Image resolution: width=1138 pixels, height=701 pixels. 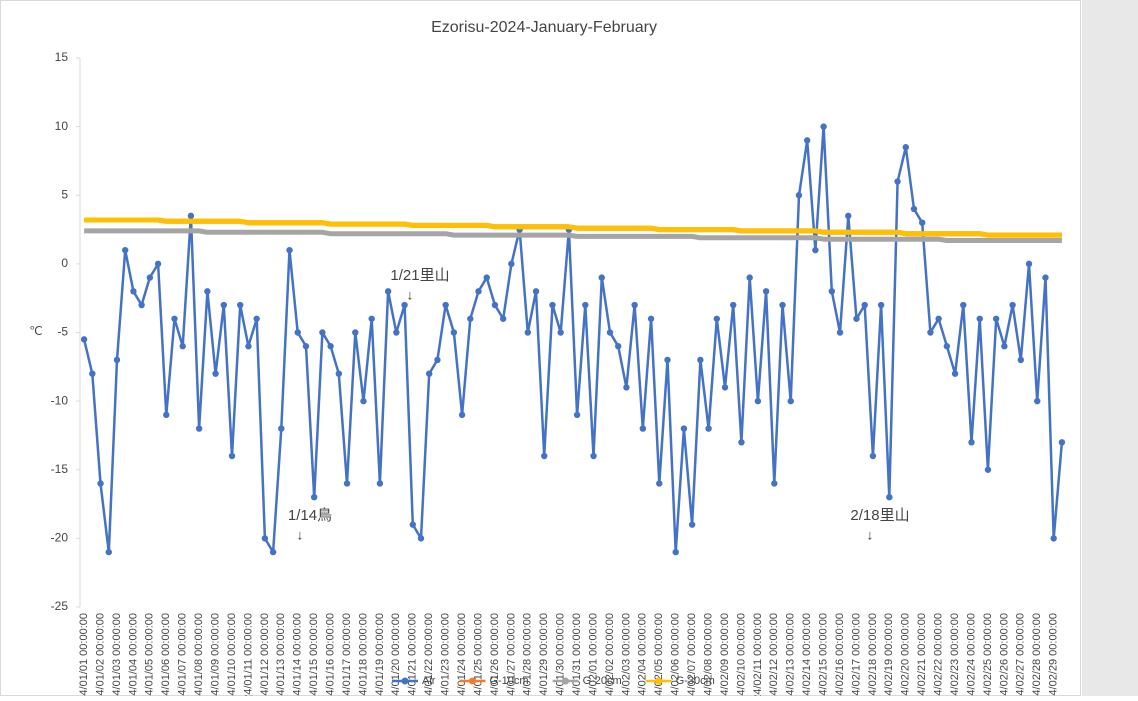 What do you see at coordinates (791, 654) in the screenshot?
I see `x-tick-label: 2024/02/13 00:00:00` at bounding box center [791, 654].